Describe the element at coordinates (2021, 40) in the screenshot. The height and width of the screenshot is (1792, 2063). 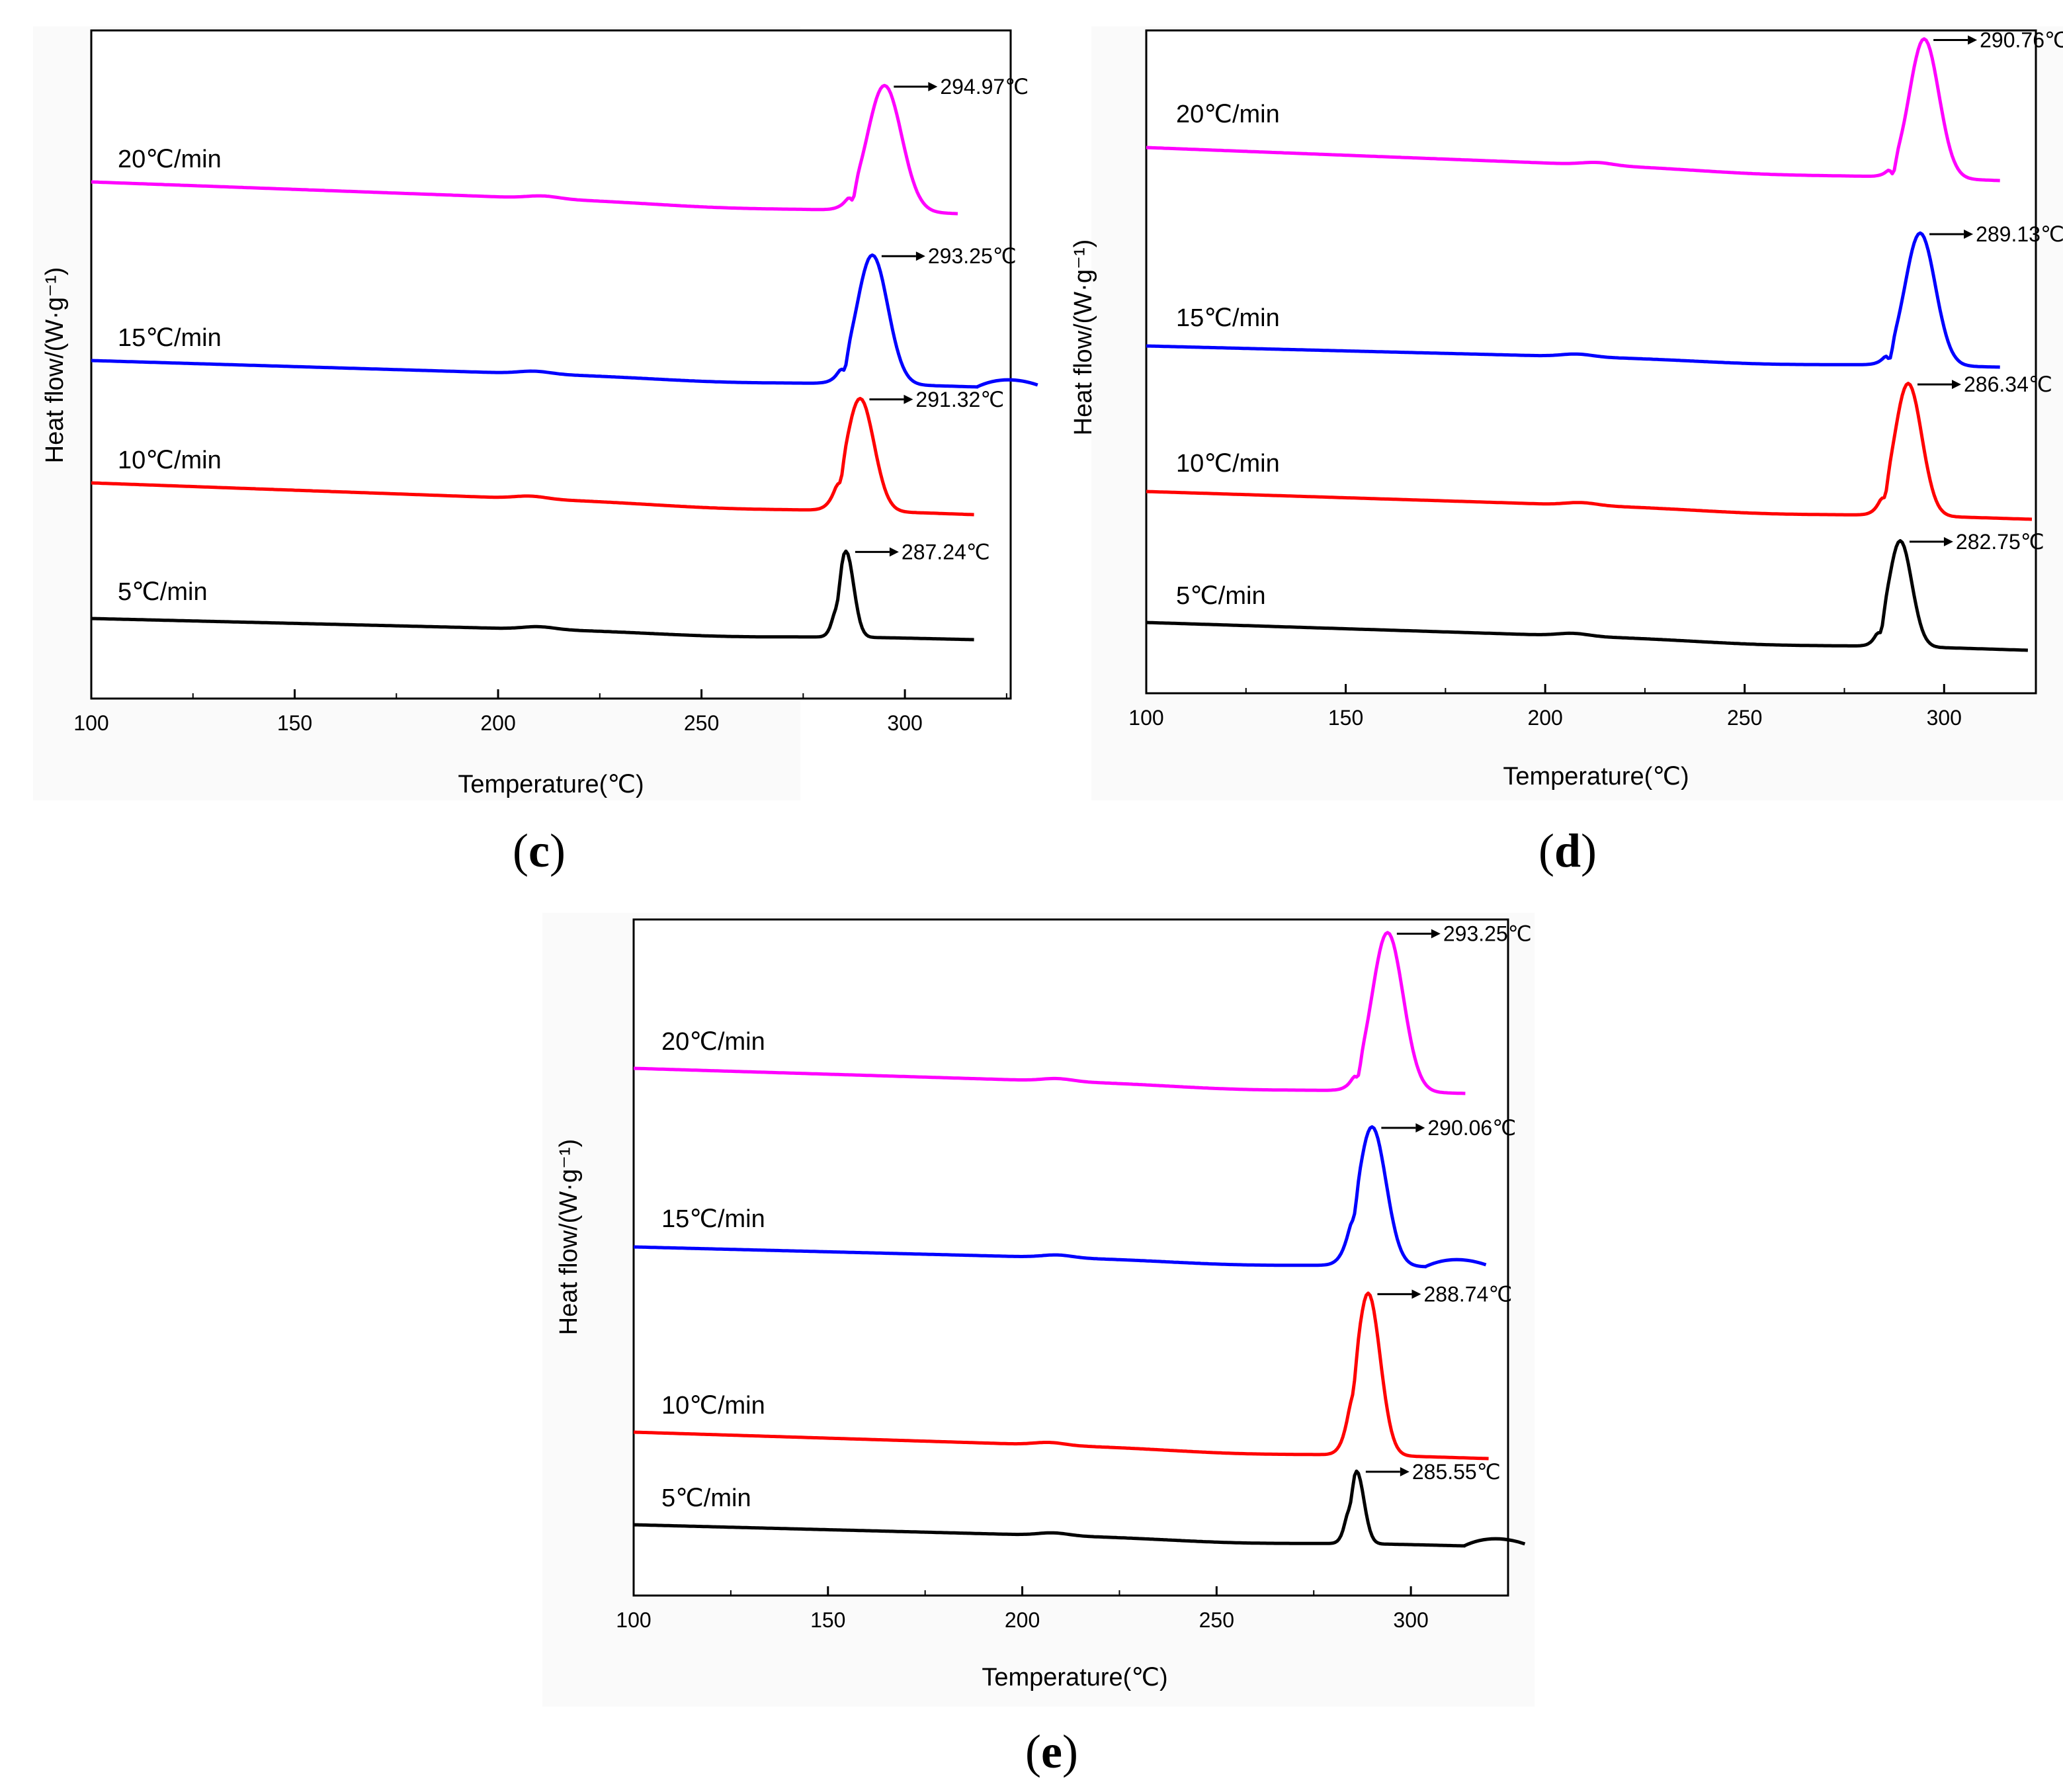
I see `peak-label: 290.76℃` at that location.